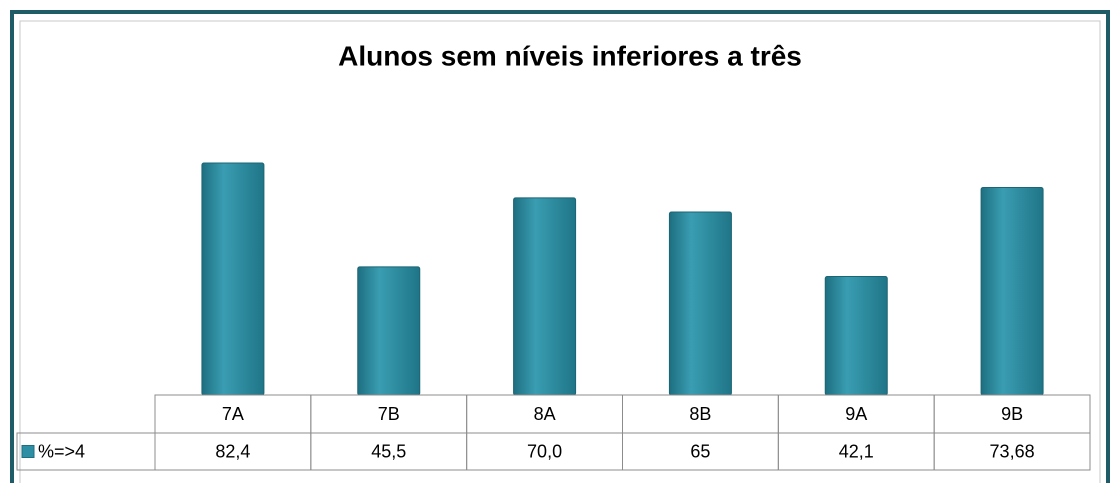 This screenshot has width=1110, height=488. Describe the element at coordinates (1012, 414) in the screenshot. I see `category-label: 9B` at that location.